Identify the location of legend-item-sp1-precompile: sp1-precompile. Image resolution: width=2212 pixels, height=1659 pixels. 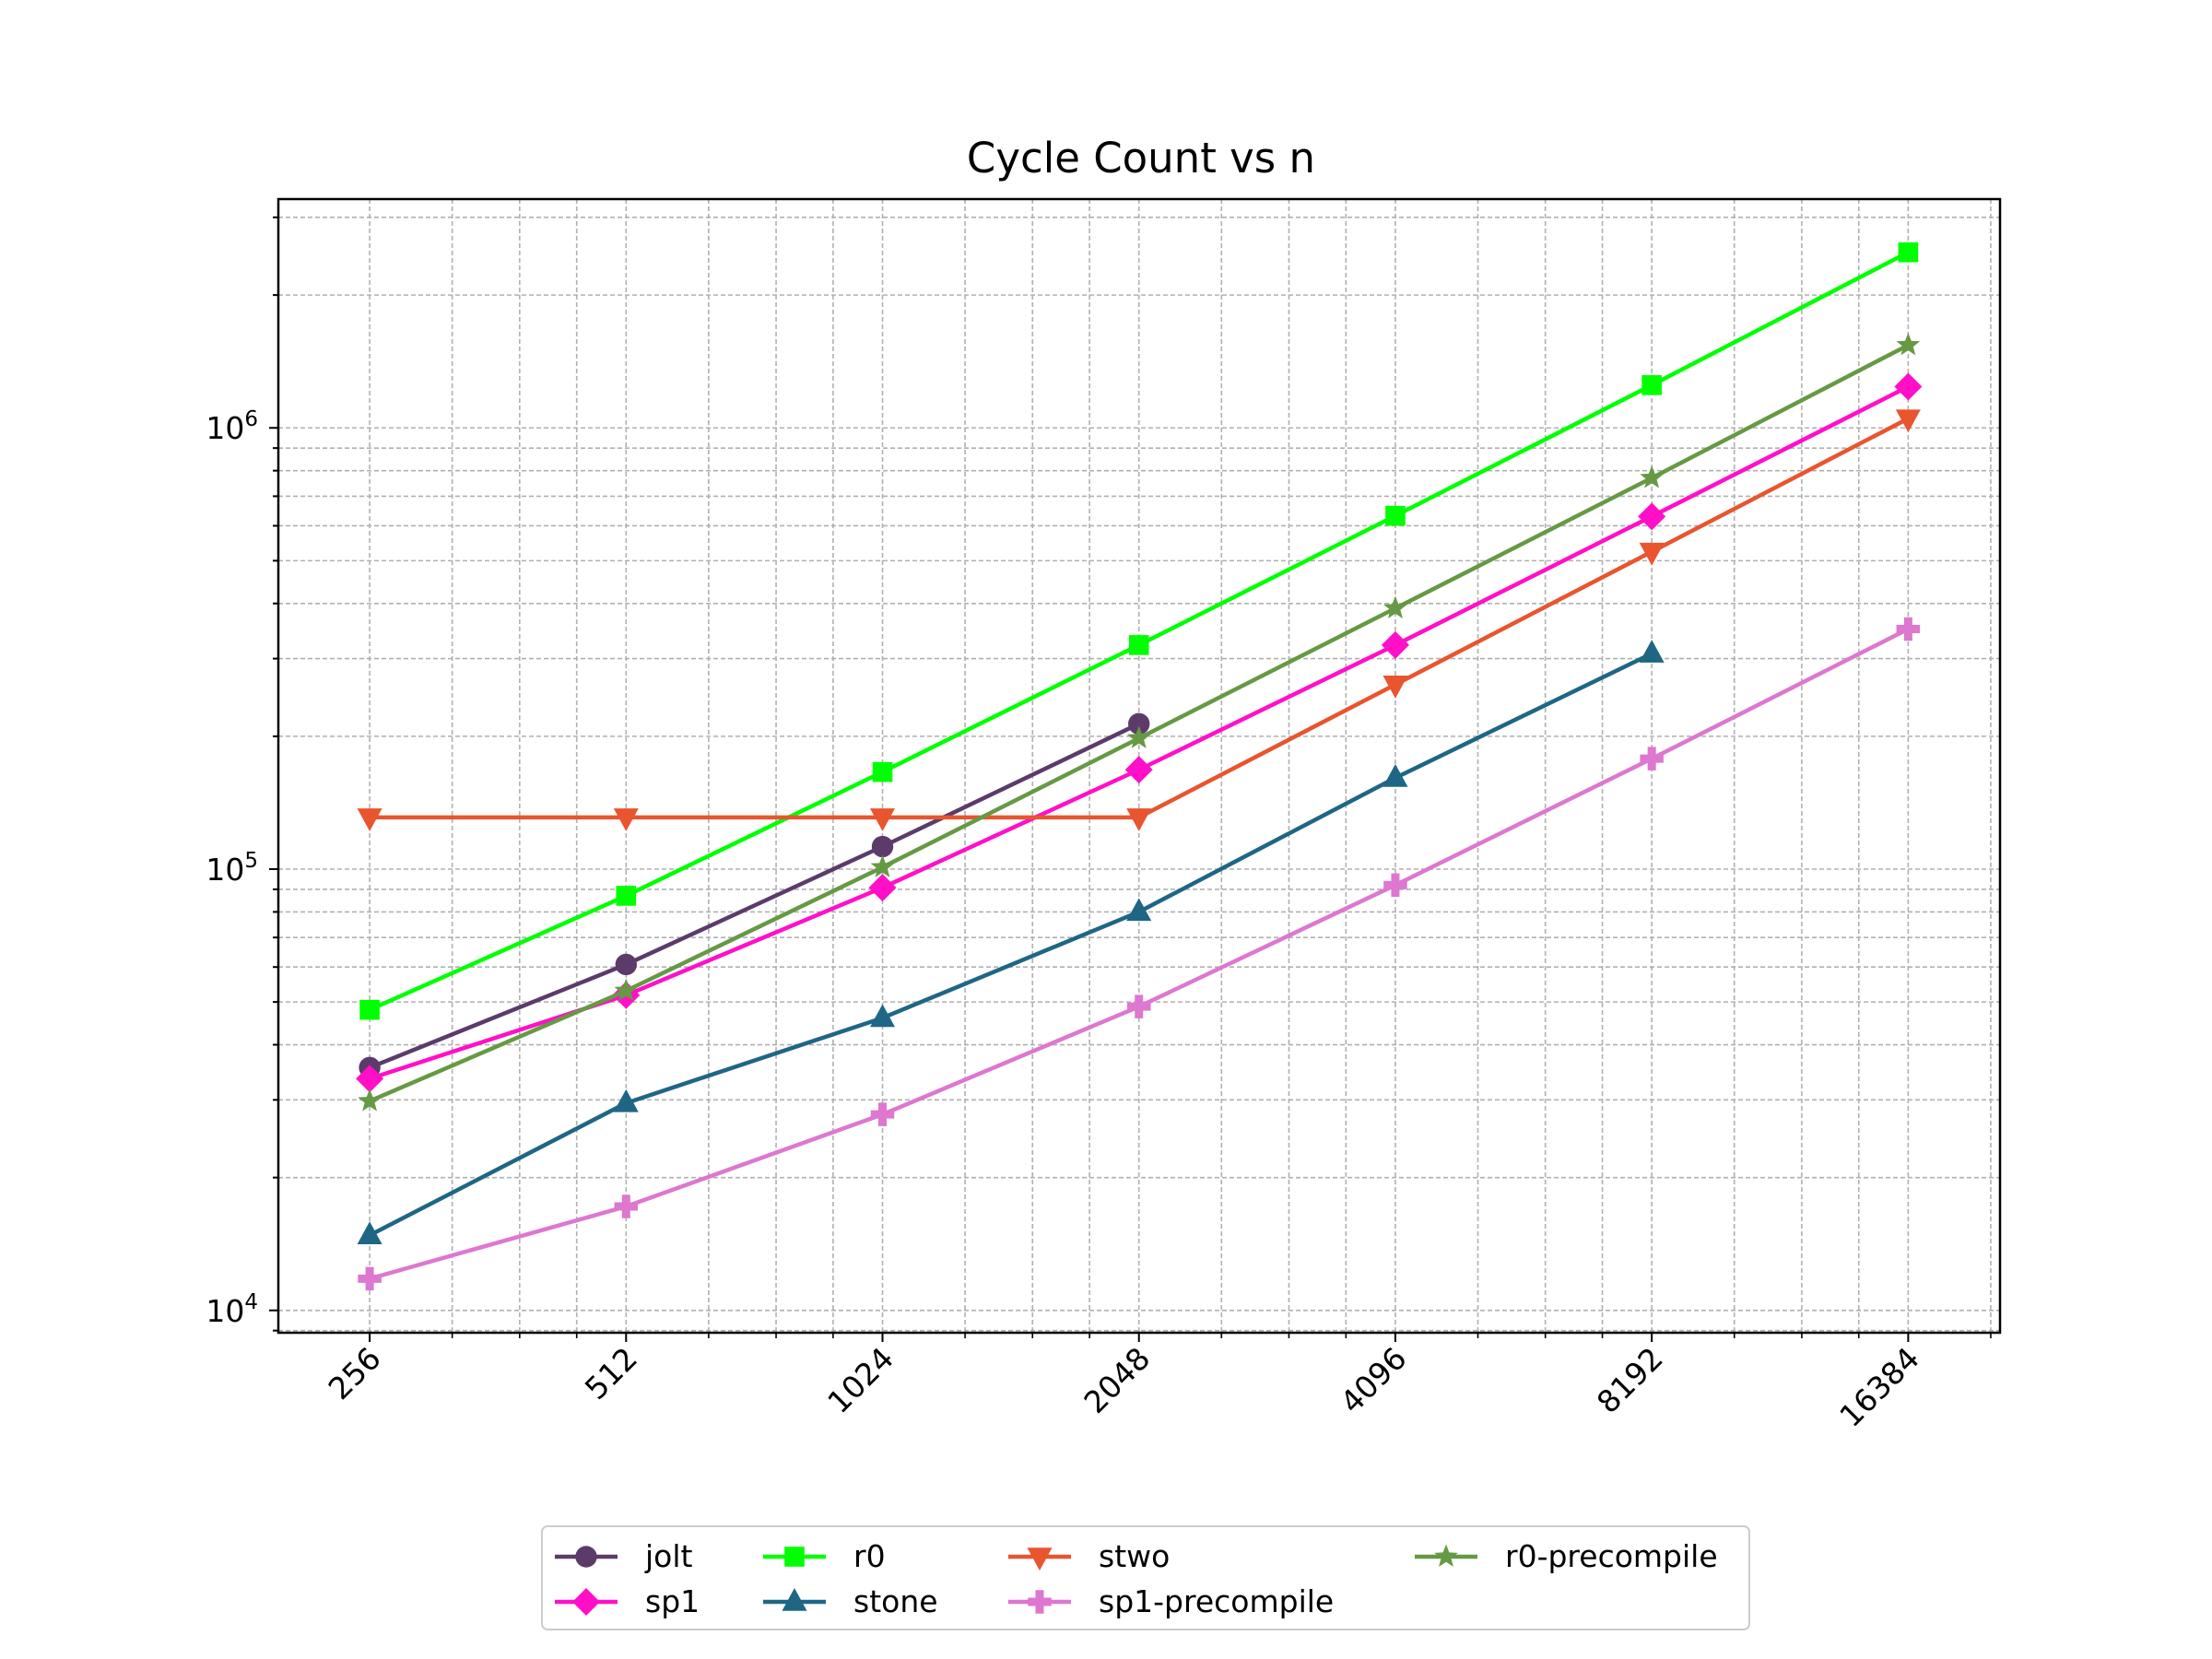
(1171, 1601).